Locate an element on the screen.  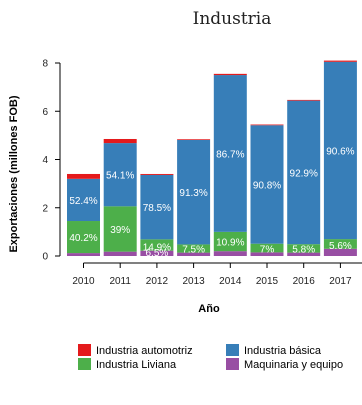
x-tick-label: 2015 is located at coordinates (267, 281).